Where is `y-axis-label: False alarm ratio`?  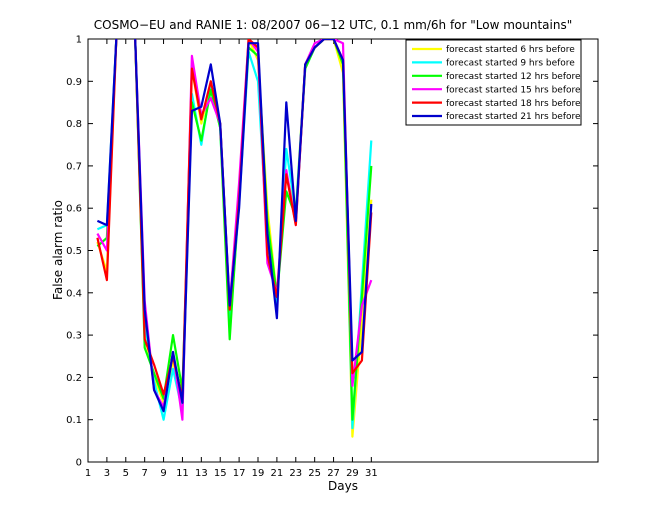
y-axis-label: False alarm ratio is located at coordinates (58, 250).